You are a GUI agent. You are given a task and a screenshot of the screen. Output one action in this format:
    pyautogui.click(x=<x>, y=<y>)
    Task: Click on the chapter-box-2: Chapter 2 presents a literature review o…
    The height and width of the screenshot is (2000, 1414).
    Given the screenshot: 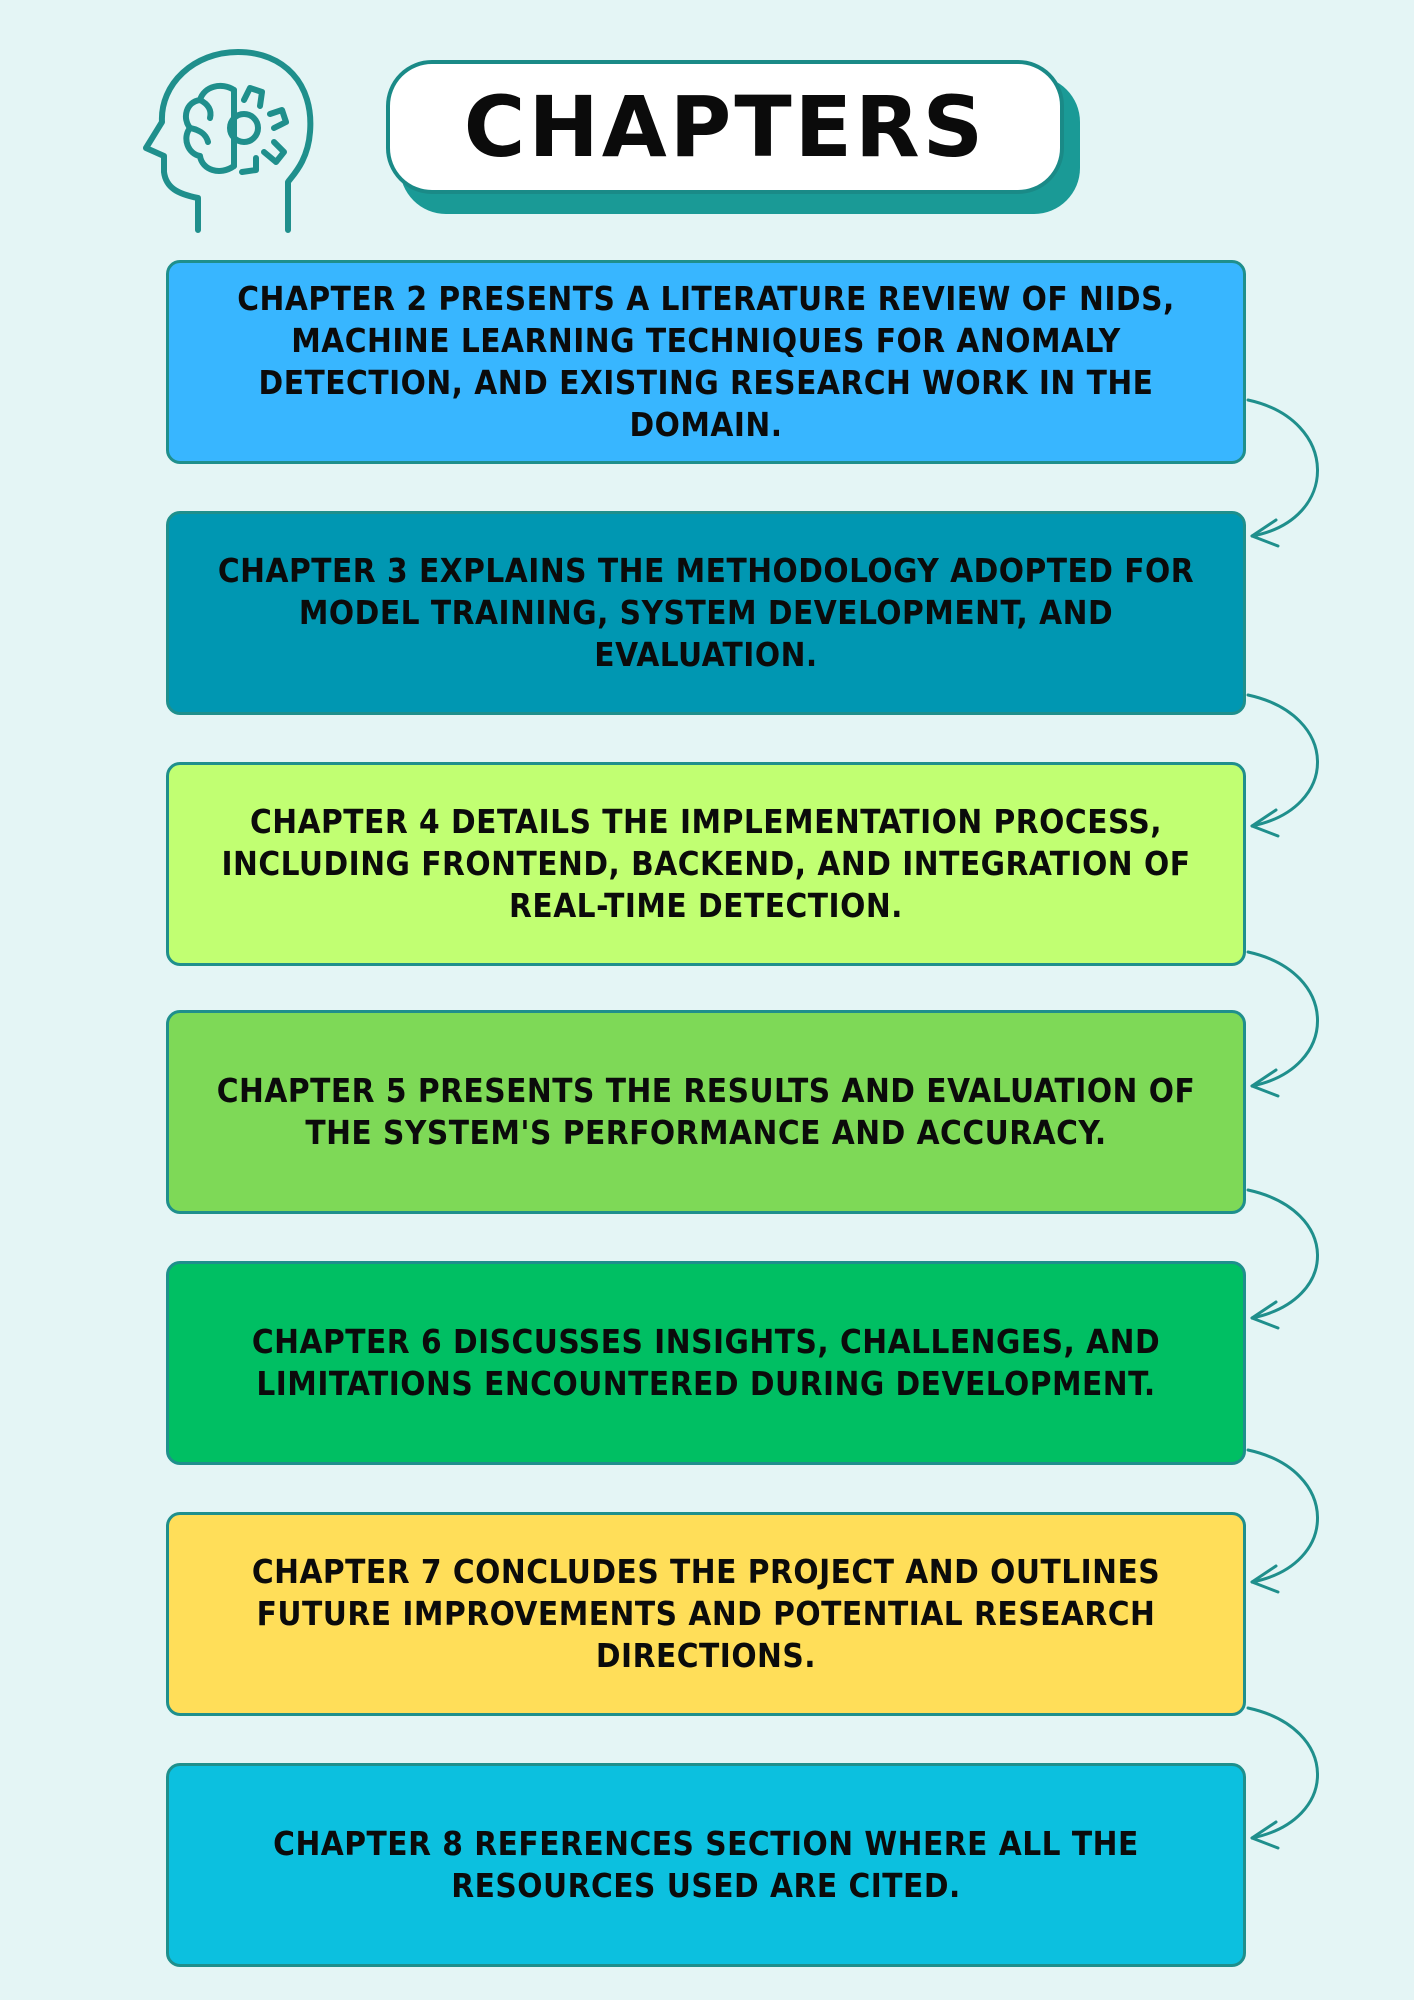 What is the action you would take?
    pyautogui.click(x=706, y=362)
    